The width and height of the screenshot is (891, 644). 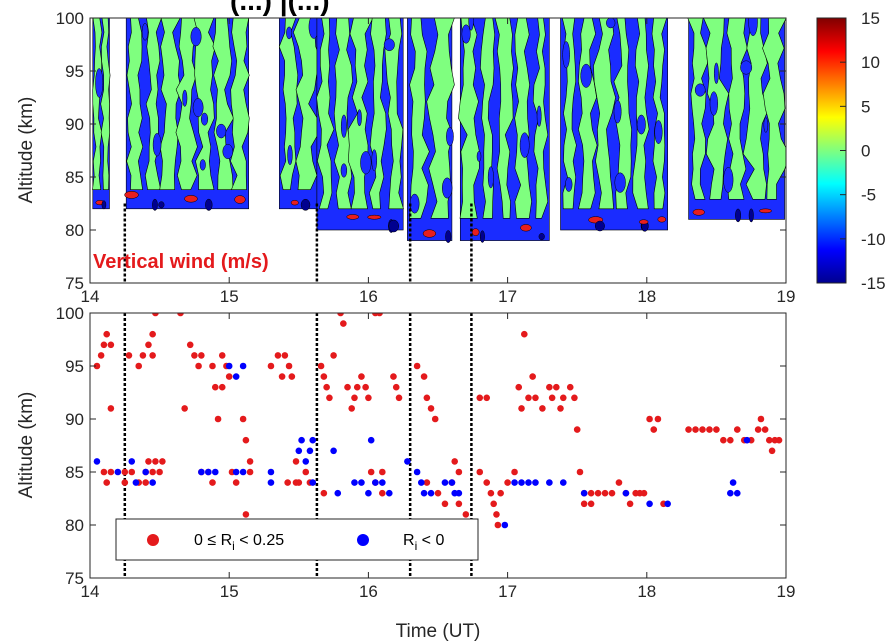 I want to click on colorbar-tick-label: 0, so click(x=865, y=151).